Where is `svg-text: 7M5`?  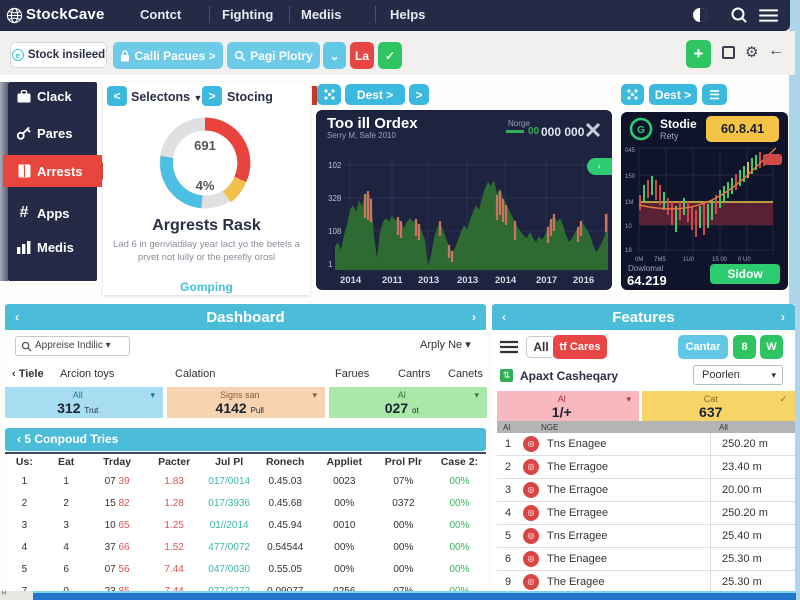
svg-text: 7M5 is located at coordinates (660, 259).